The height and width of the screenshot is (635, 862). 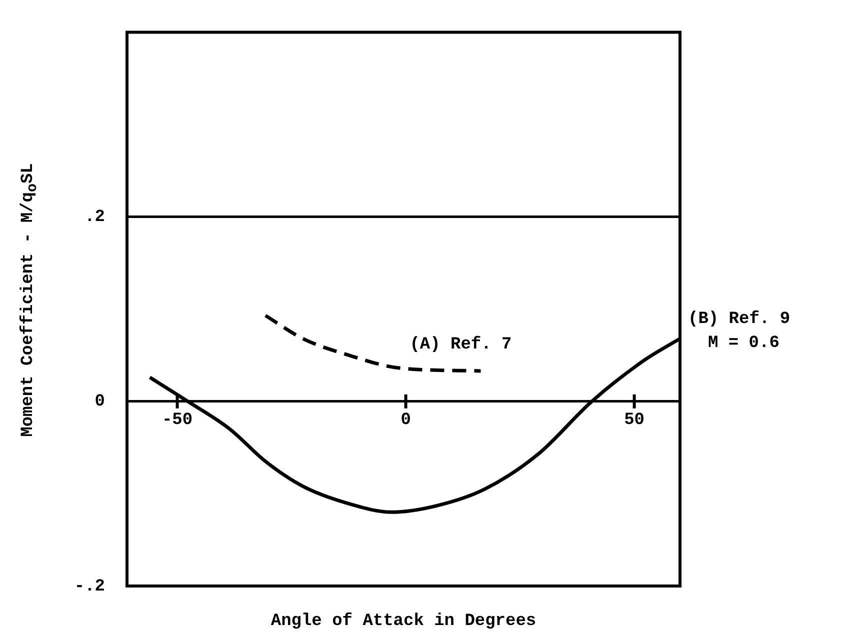 What do you see at coordinates (94, 218) in the screenshot?
I see `y-tick-label: .2` at bounding box center [94, 218].